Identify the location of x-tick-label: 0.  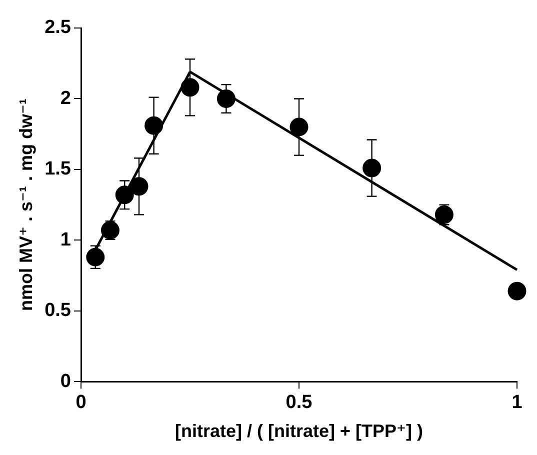
(81, 403).